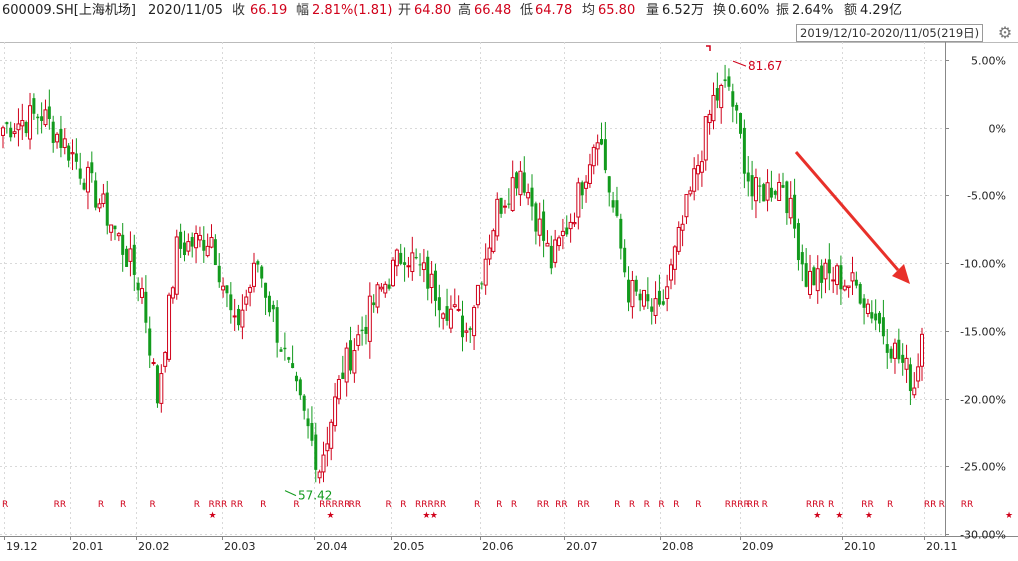 The height and width of the screenshot is (561, 1018). What do you see at coordinates (988, 61) in the screenshot?
I see `y-tick-label: 5.00%` at bounding box center [988, 61].